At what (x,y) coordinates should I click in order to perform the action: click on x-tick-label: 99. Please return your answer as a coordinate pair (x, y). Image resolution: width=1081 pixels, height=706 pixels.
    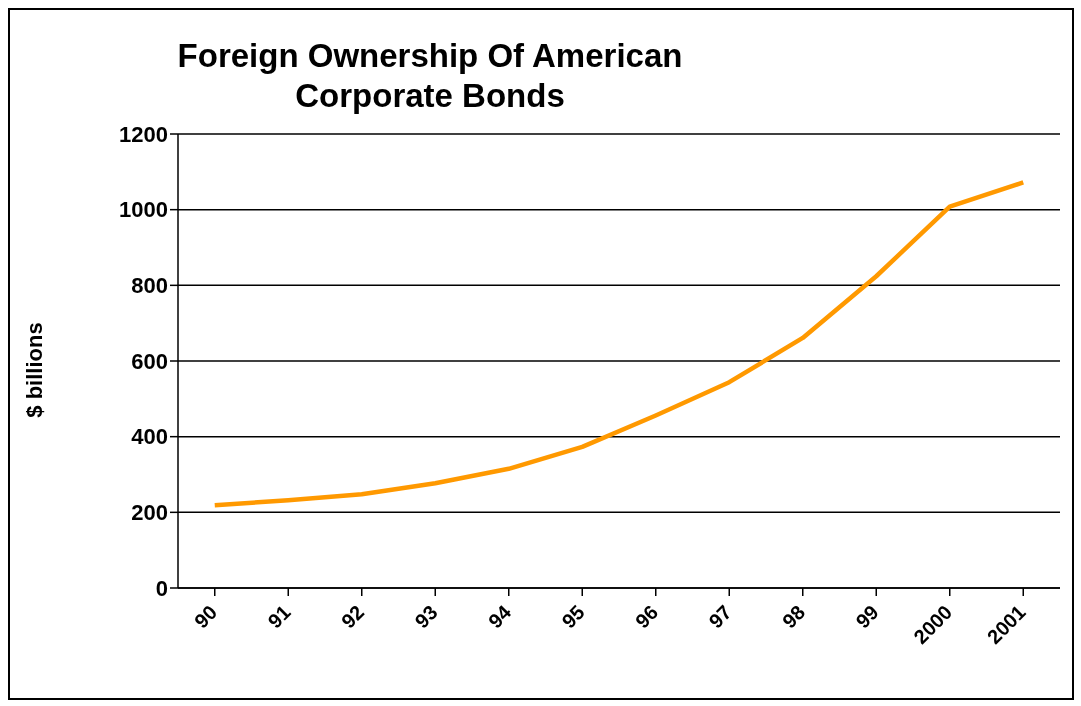
    Looking at the image, I should click on (867, 617).